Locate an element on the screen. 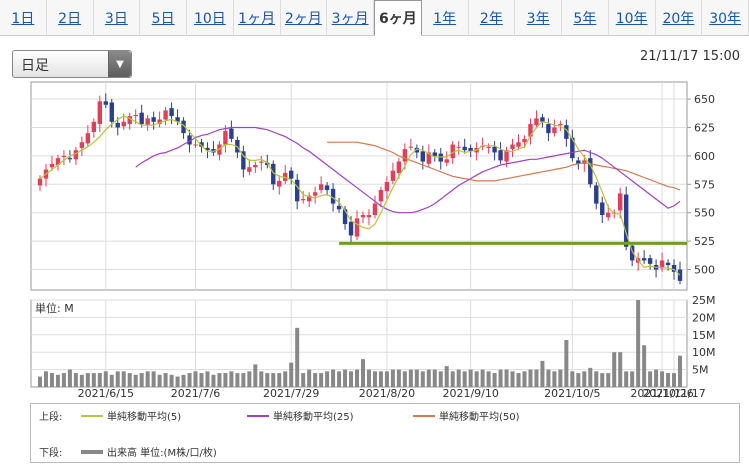 The height and width of the screenshot is (466, 749). tab-3: 5日 is located at coordinates (163, 18).